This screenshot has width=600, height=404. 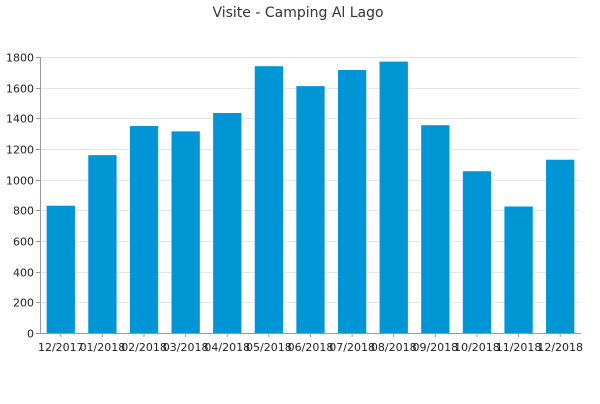 I want to click on y-tick-label: 1600, so click(x=20, y=89).